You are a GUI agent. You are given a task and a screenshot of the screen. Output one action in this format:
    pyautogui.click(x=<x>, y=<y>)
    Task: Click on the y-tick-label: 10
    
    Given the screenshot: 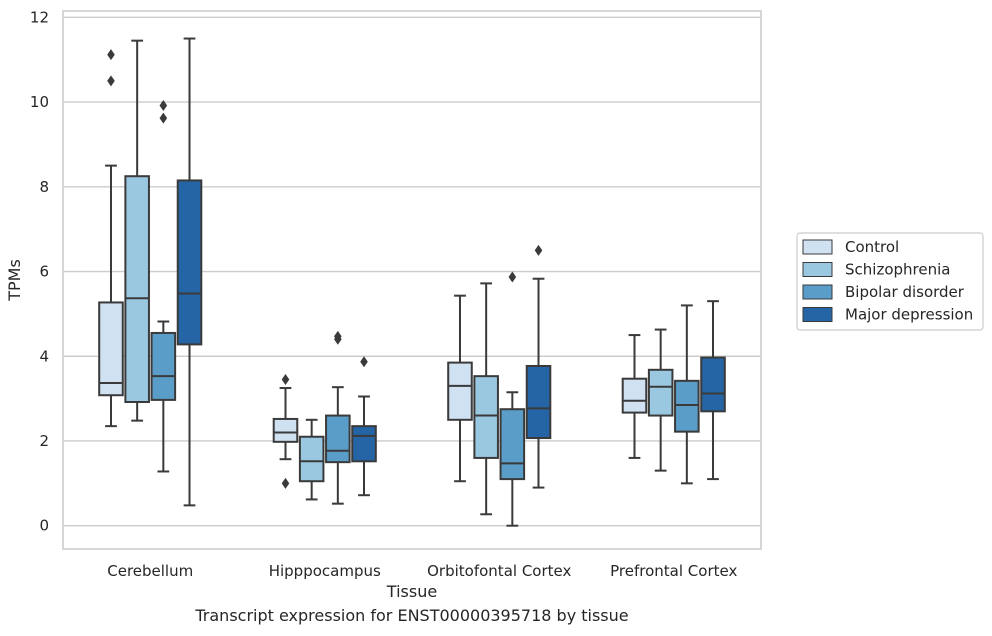 What is the action you would take?
    pyautogui.click(x=39, y=102)
    